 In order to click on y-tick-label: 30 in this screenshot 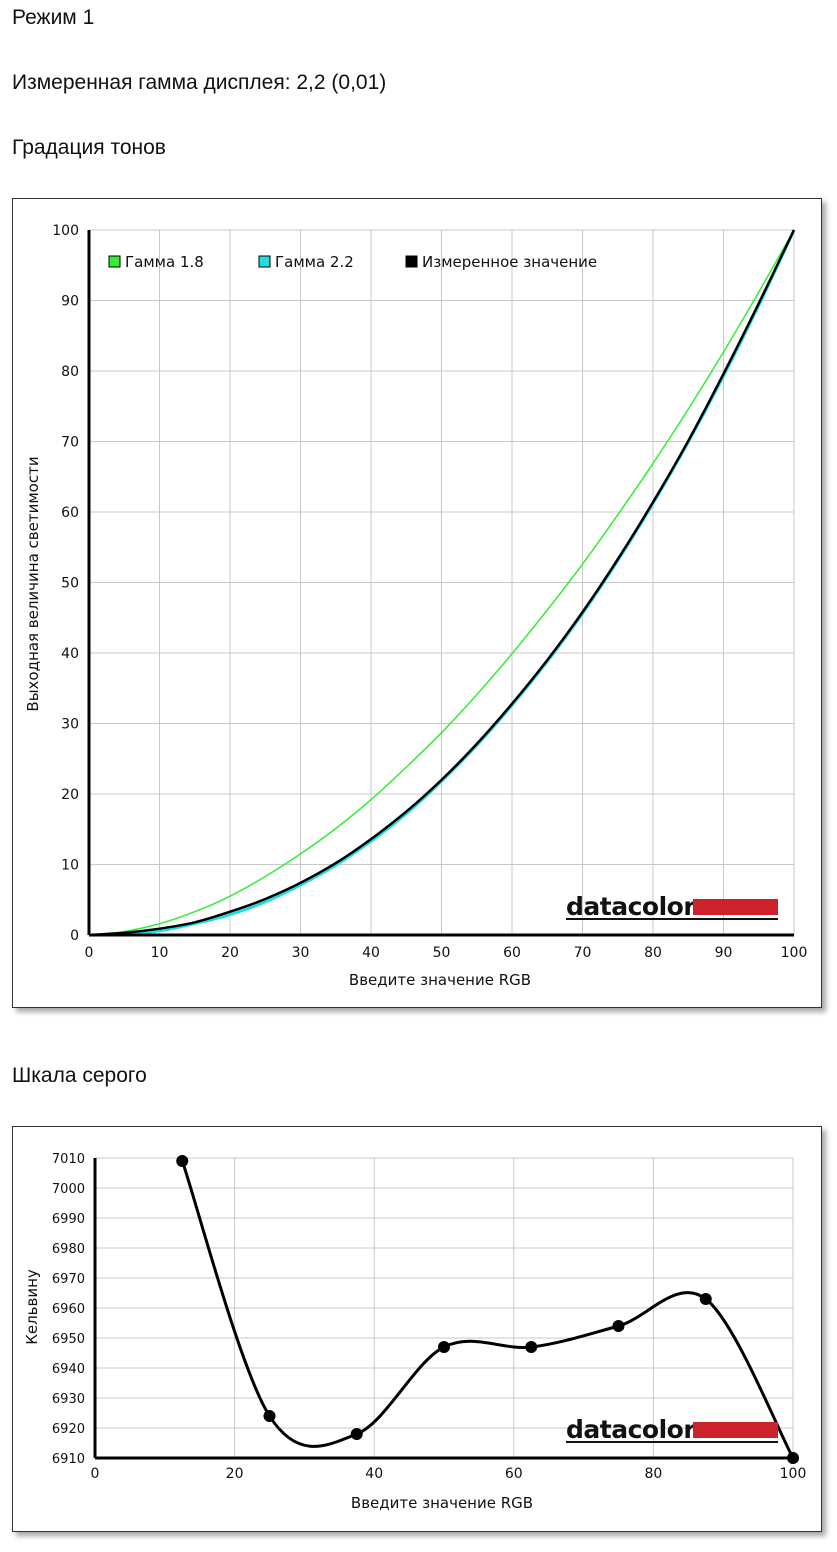, I will do `click(70, 725)`.